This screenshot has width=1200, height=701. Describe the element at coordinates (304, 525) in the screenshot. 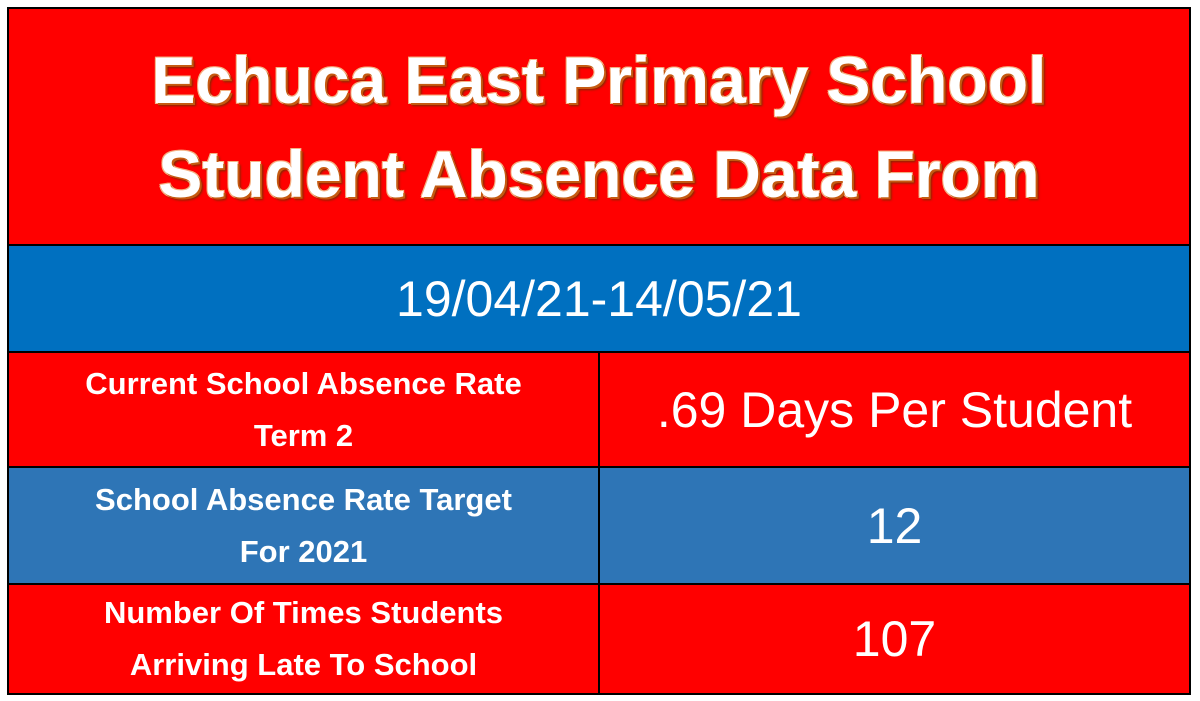

I see `row-label: School Absence Rate Target For 2021` at that location.